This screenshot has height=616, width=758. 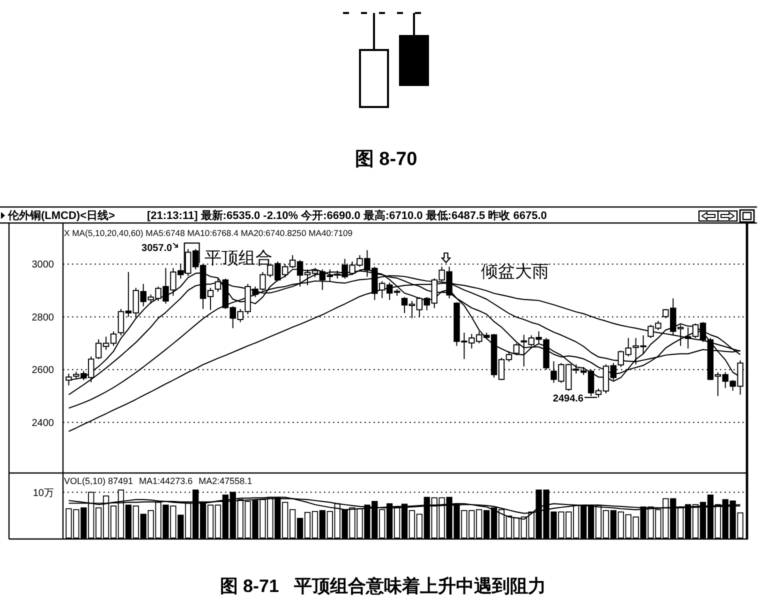 I want to click on annotation: 倾盆大雨, so click(x=515, y=271).